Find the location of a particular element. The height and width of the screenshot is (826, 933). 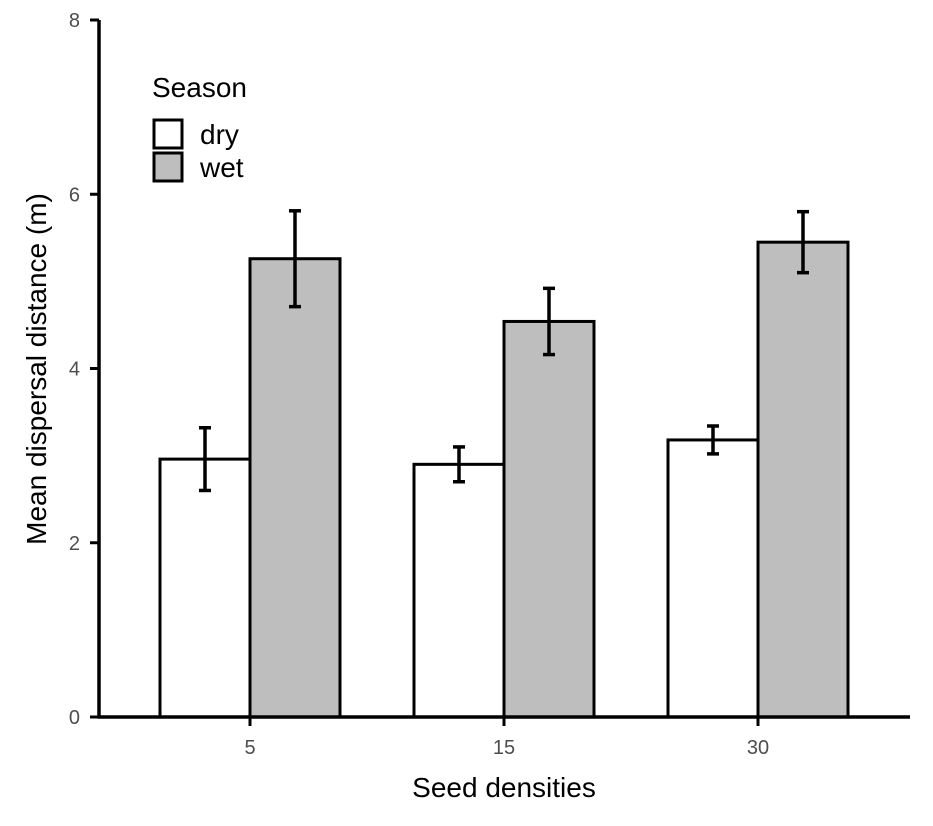

x-tick-label-30: 30 is located at coordinates (758, 748).